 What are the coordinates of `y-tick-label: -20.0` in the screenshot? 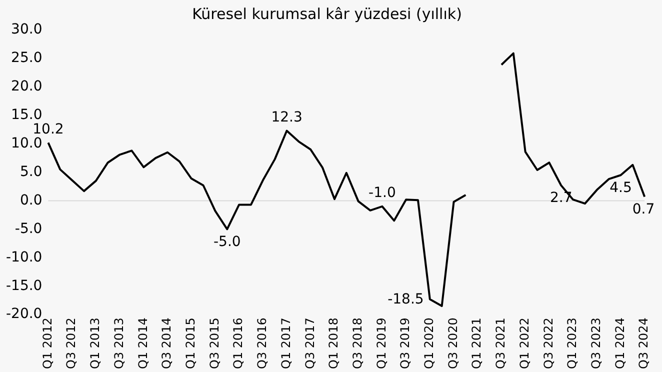 It's located at (24, 314).